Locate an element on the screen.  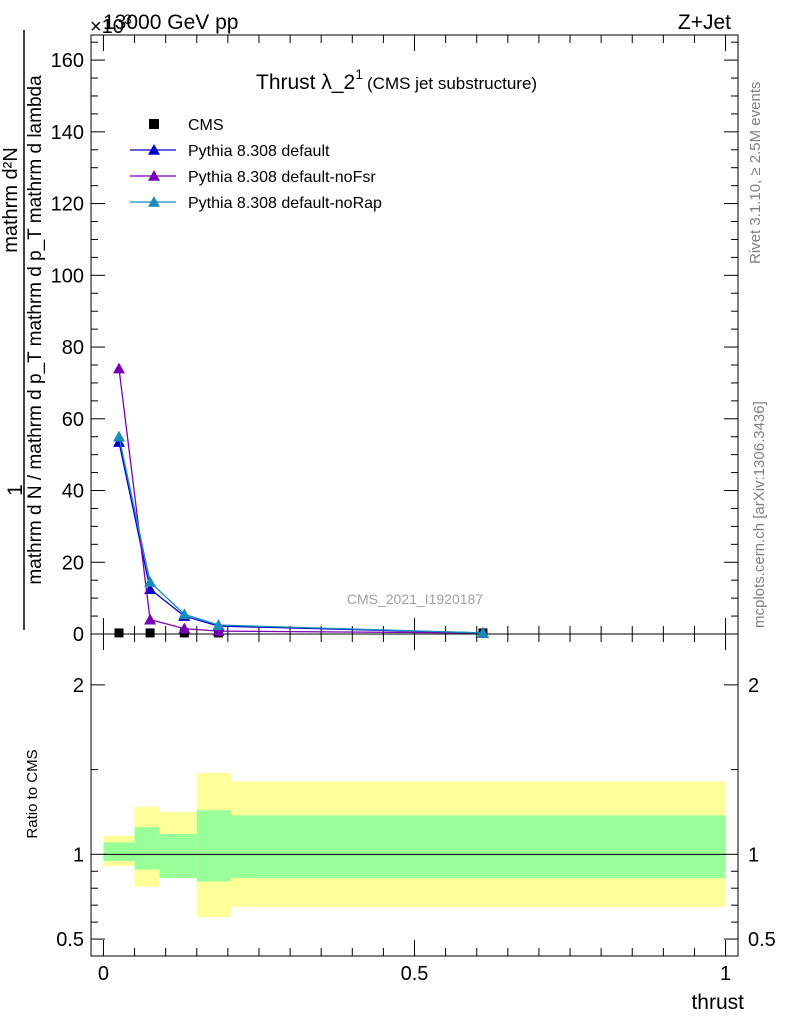
main-y-tick-label-120: 120 is located at coordinates (67, 205).